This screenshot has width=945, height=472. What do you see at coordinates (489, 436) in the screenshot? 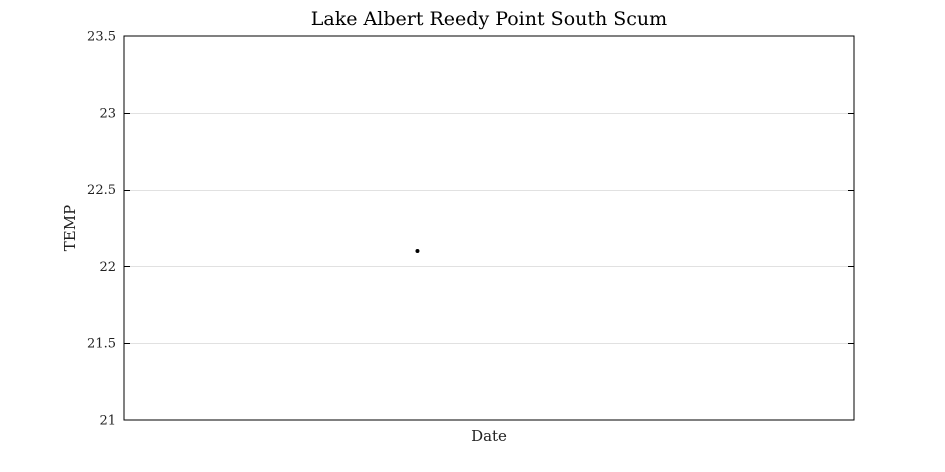
I see `x-axis-label: Date` at bounding box center [489, 436].